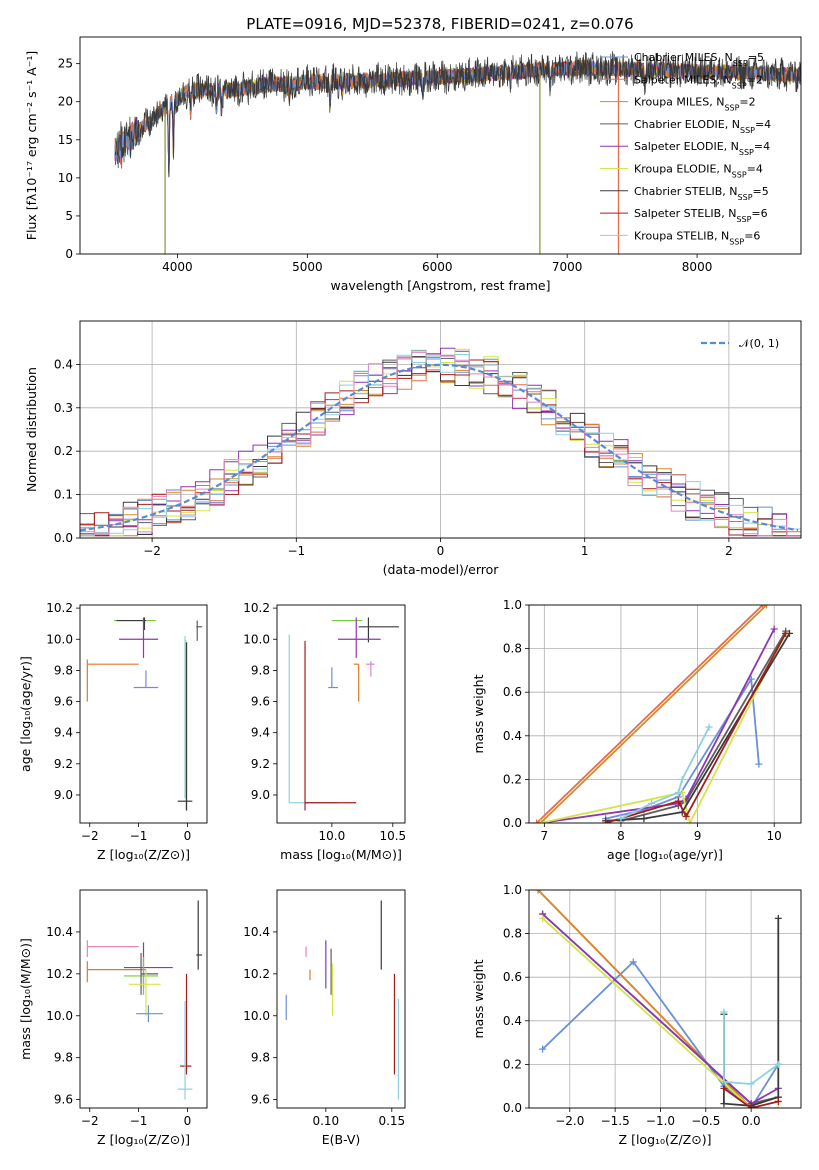 Image resolution: width=819 pixels, height=1170 pixels. What do you see at coordinates (545, 836) in the screenshot?
I see `x-tick-label-0: 7` at bounding box center [545, 836].